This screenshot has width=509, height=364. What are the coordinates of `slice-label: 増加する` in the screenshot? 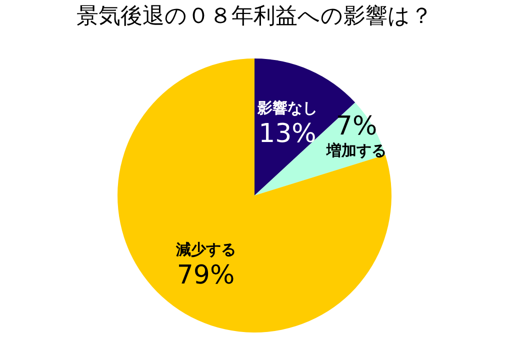 It's located at (356, 151).